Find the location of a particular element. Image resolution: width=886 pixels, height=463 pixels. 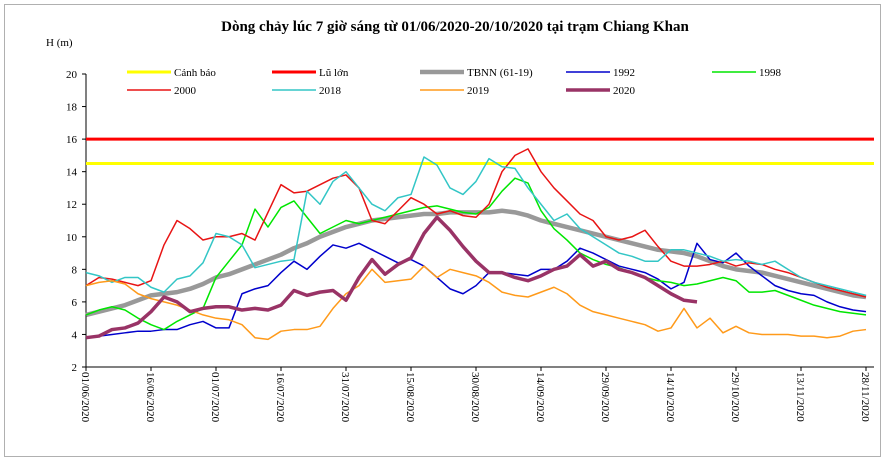

x-tick-label: 28/11/2020 is located at coordinates (865, 397).